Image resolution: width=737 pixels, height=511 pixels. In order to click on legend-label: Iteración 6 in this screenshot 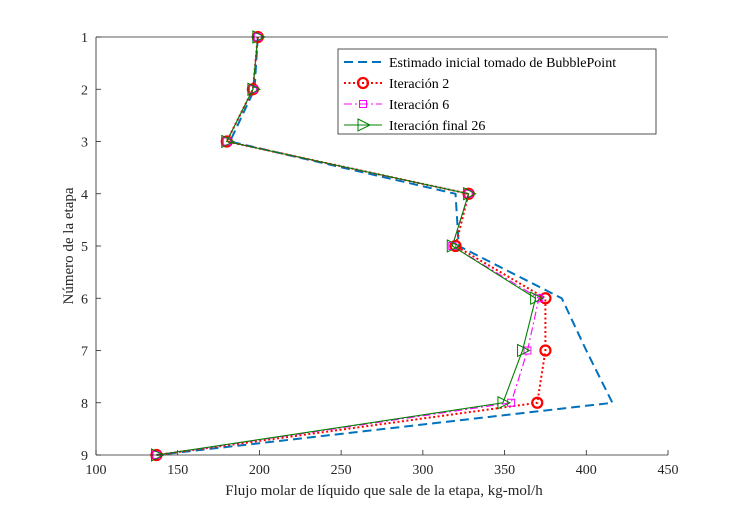, I will do `click(419, 105)`.